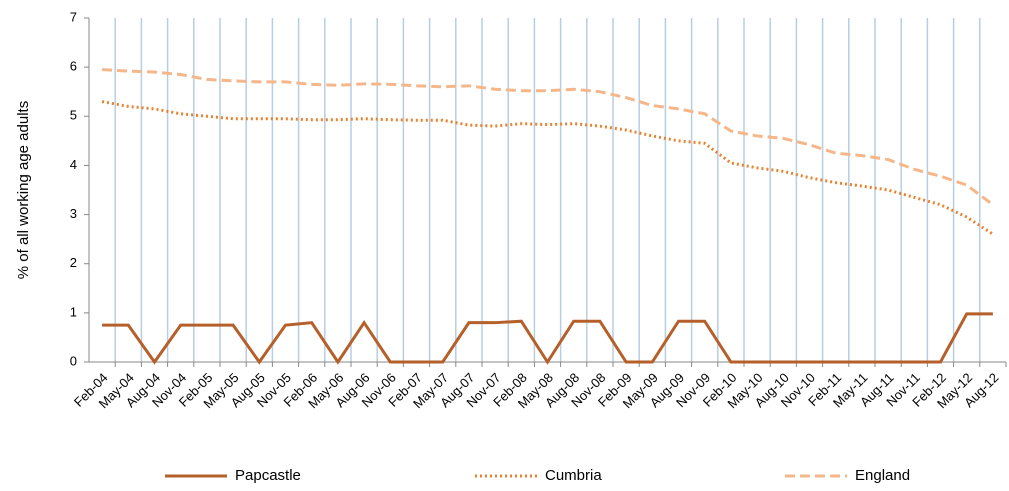  I want to click on y-tick-label: 0, so click(73, 360).